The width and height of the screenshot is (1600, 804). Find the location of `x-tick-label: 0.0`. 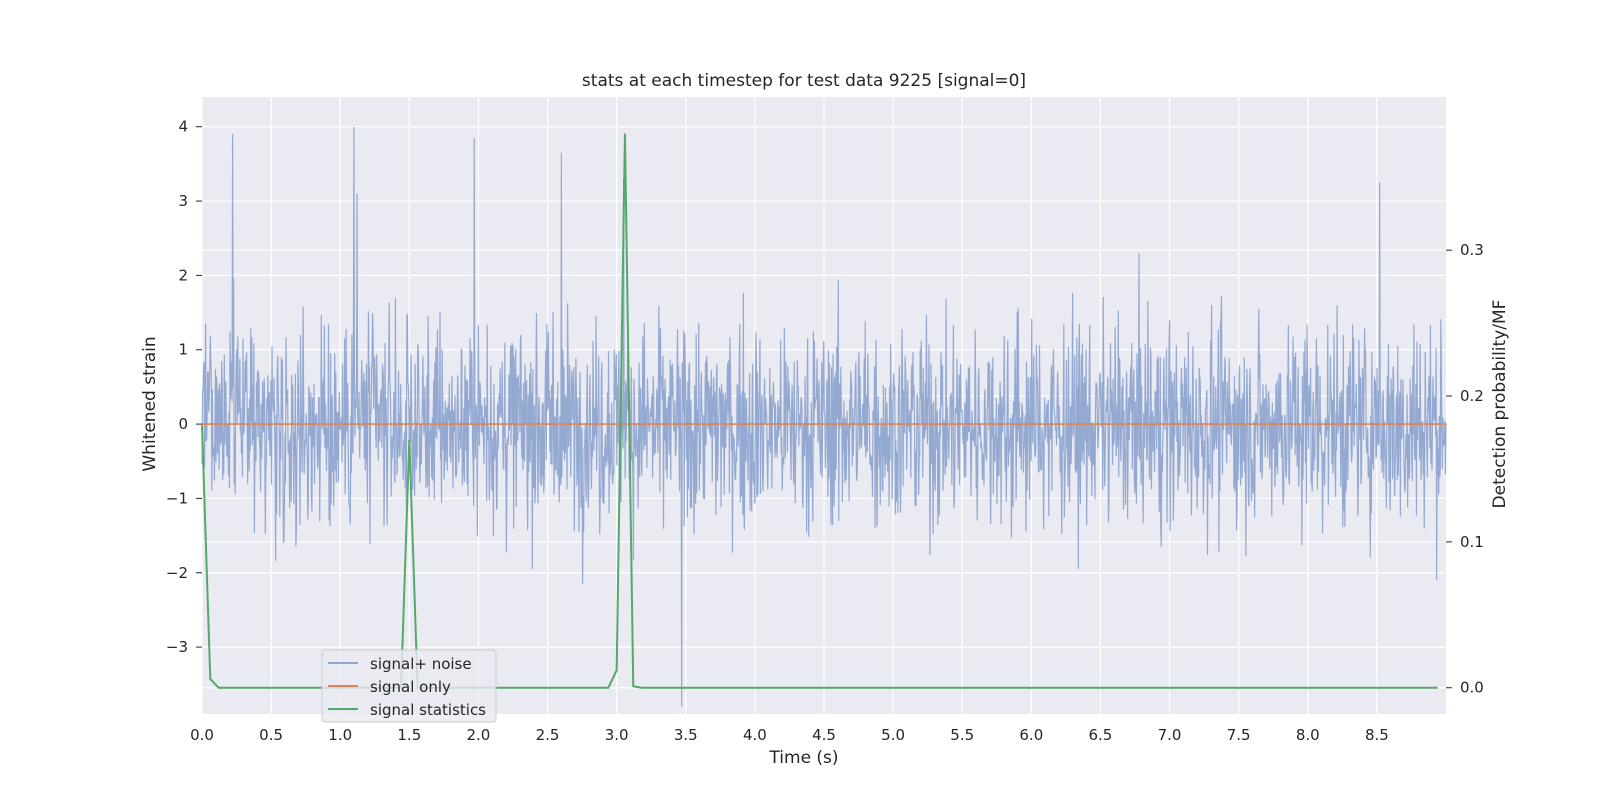

x-tick-label: 0.0 is located at coordinates (202, 735).